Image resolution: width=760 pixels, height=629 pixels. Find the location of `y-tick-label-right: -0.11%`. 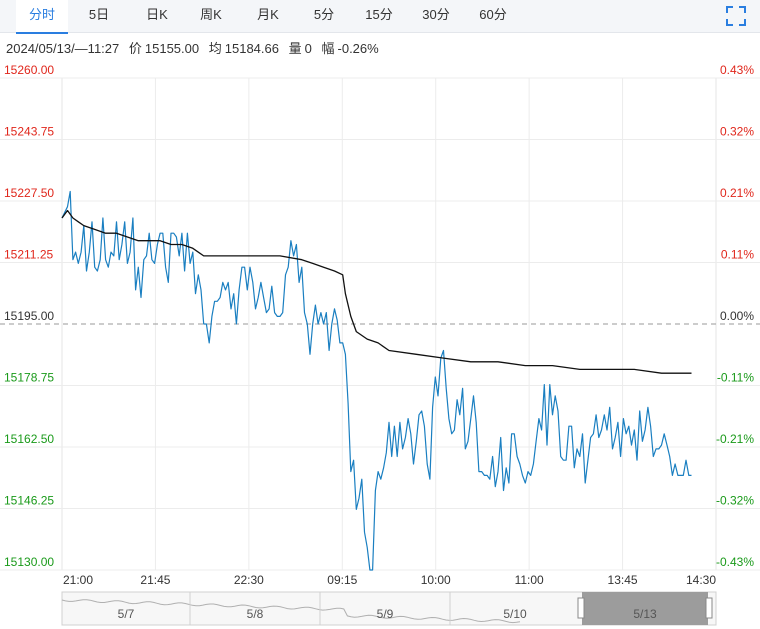

y-tick-label-right: -0.11% is located at coordinates (735, 378).